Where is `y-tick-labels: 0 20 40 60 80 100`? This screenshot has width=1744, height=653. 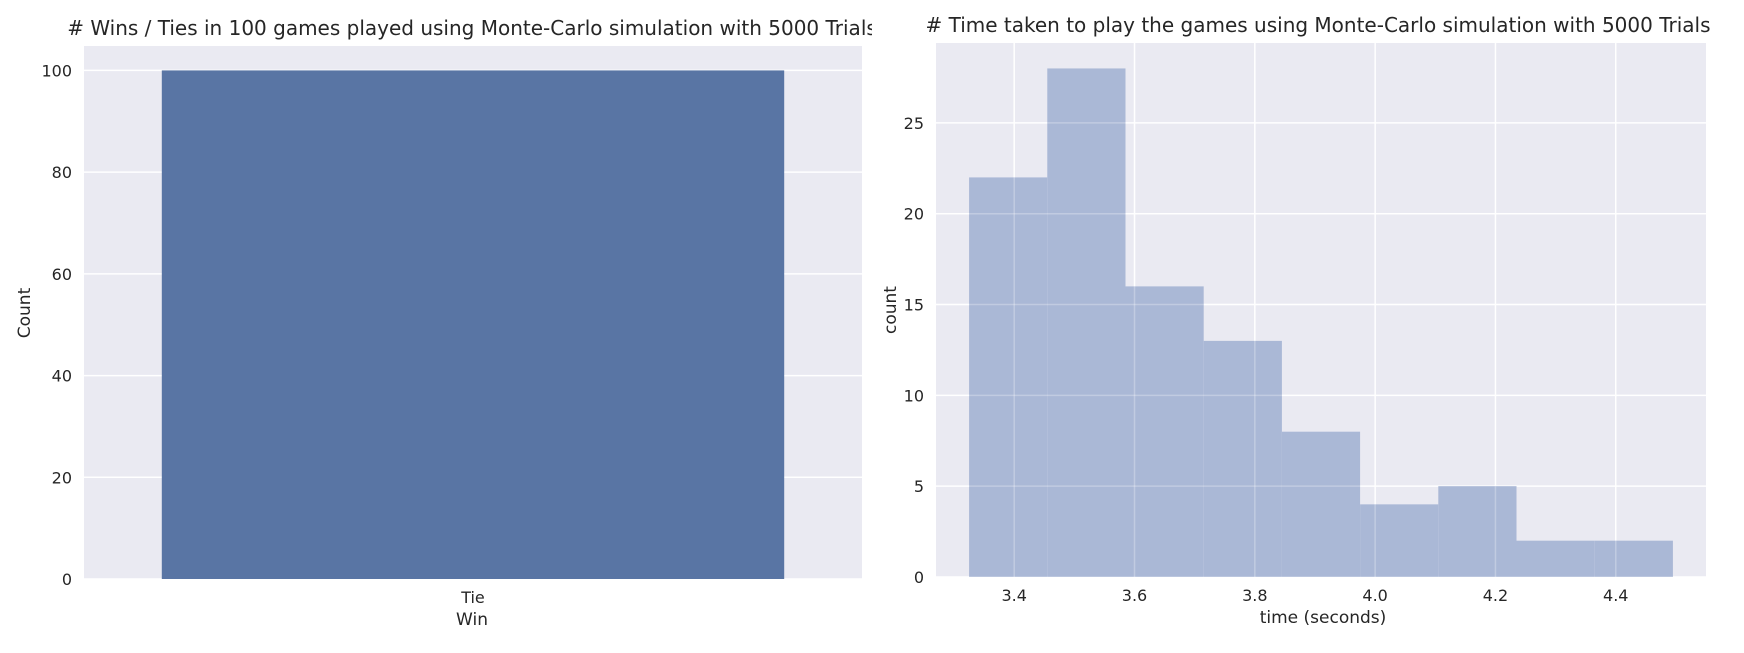 y-tick-labels: 0 20 40 60 80 100 is located at coordinates (56, 325).